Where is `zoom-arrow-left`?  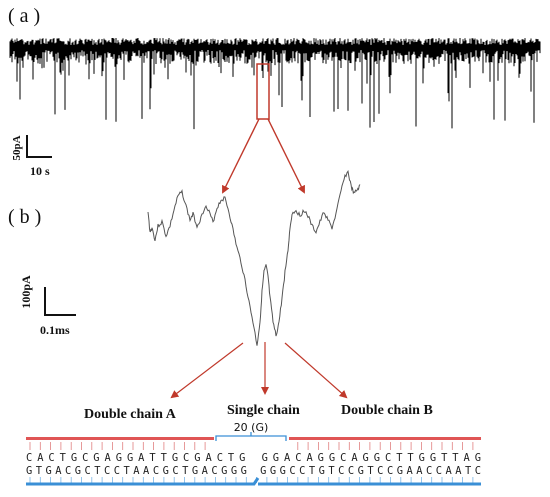 zoom-arrow-left is located at coordinates (241, 156).